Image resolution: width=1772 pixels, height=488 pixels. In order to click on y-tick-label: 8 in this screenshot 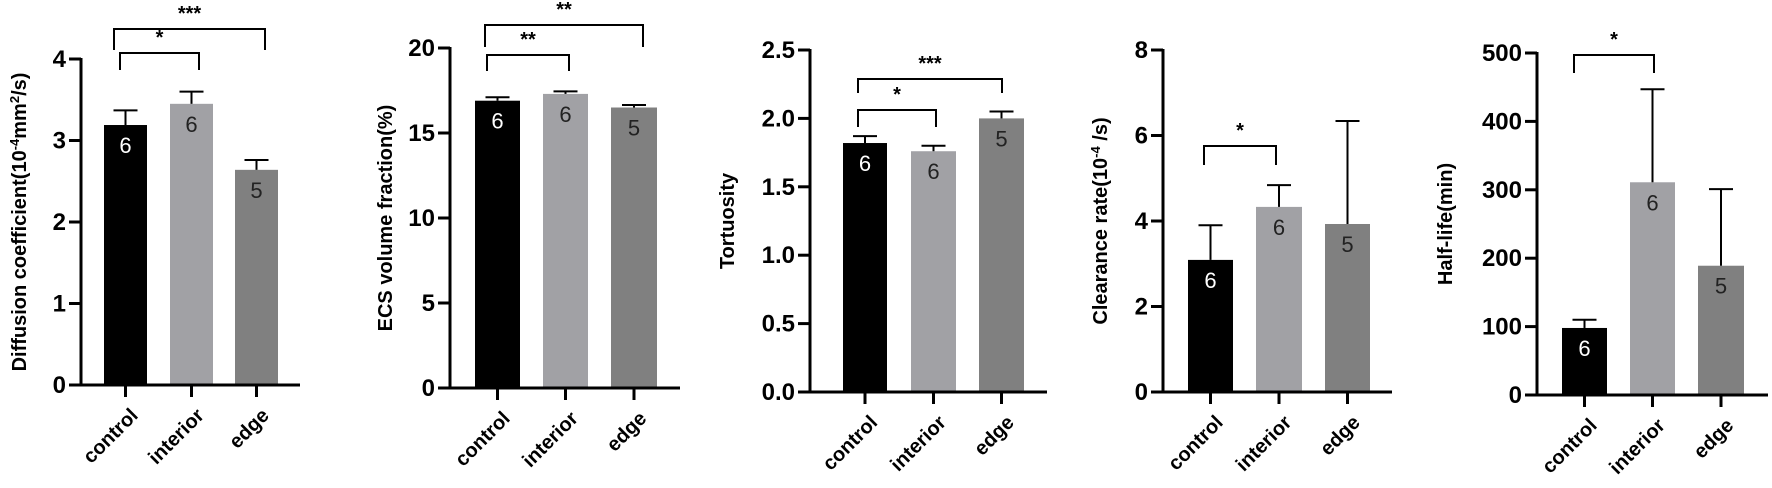, I will do `click(1141, 50)`.